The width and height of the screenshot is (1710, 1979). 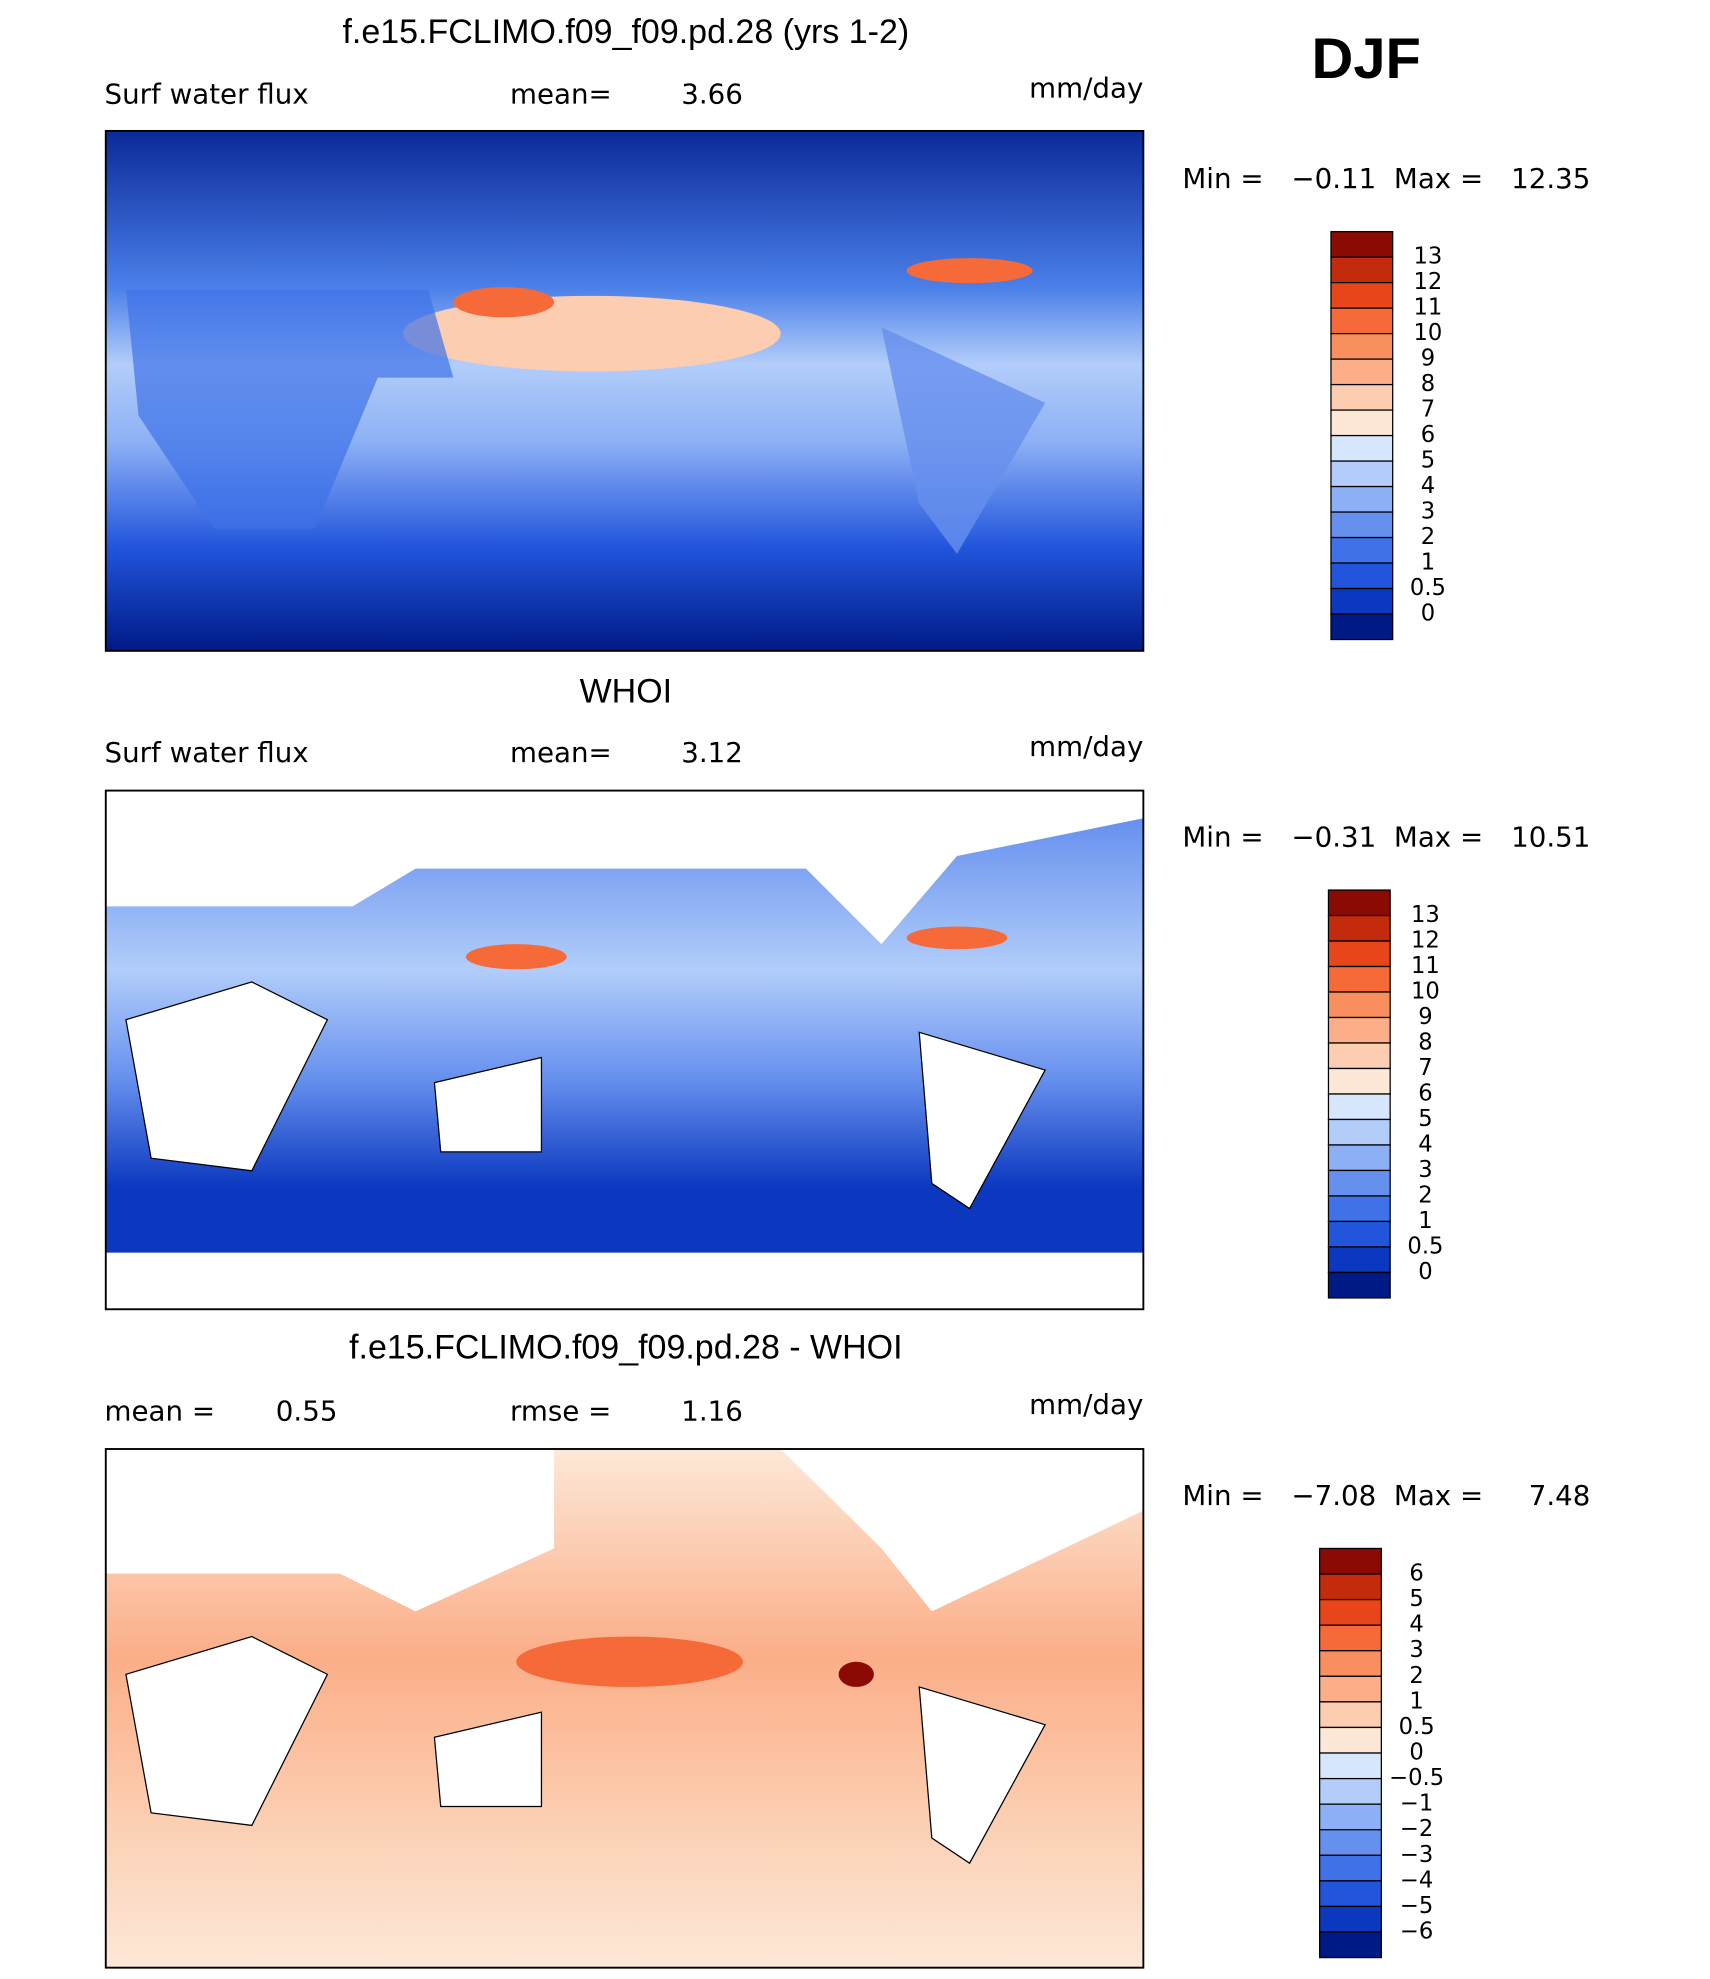 I want to click on colorbar-label: 13, so click(x=1428, y=257).